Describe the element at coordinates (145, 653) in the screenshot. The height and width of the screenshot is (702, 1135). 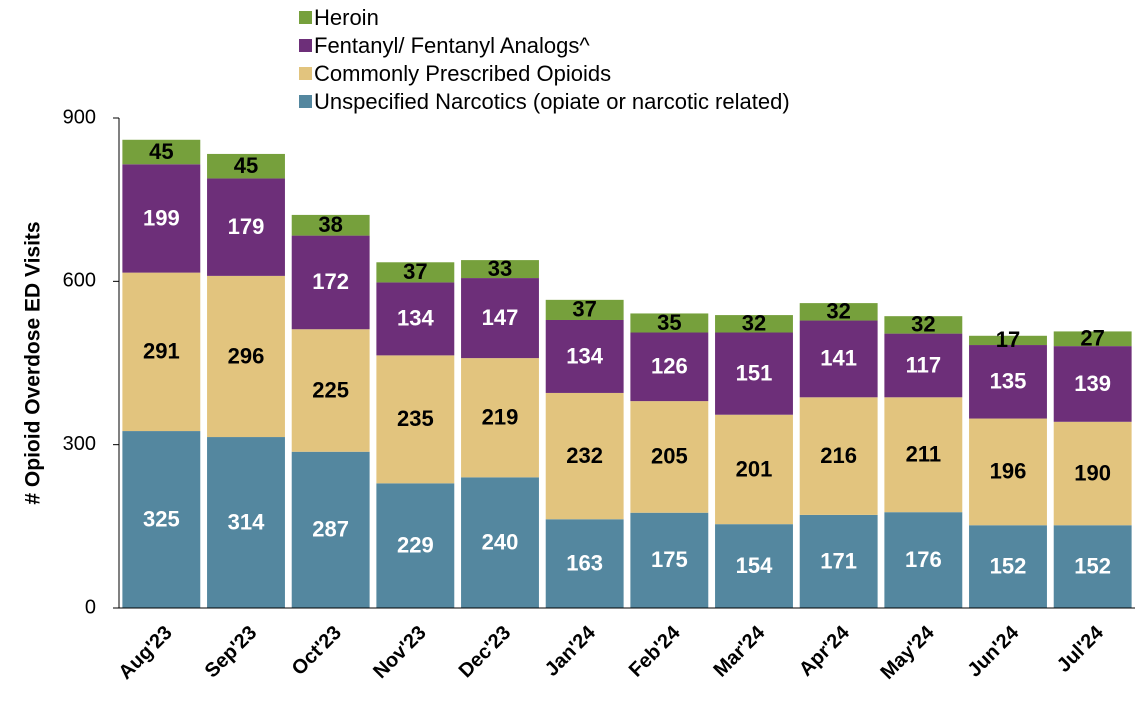
I see `x-tick-label: Aug'23` at that location.